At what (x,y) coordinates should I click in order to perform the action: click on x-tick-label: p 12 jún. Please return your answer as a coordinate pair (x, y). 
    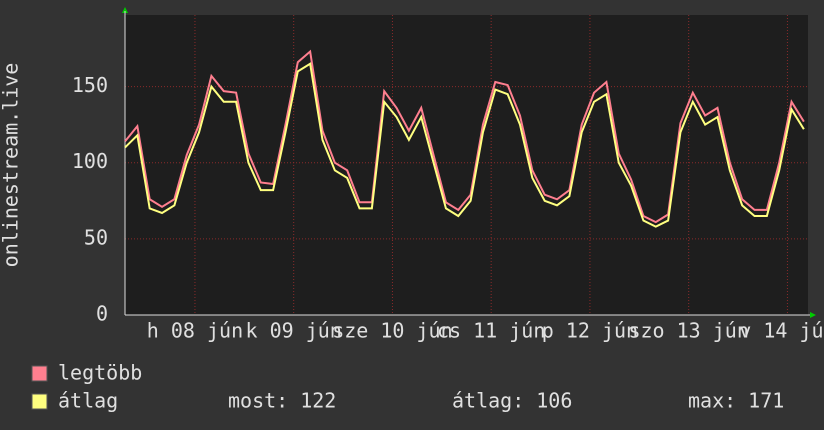
    Looking at the image, I should click on (590, 331).